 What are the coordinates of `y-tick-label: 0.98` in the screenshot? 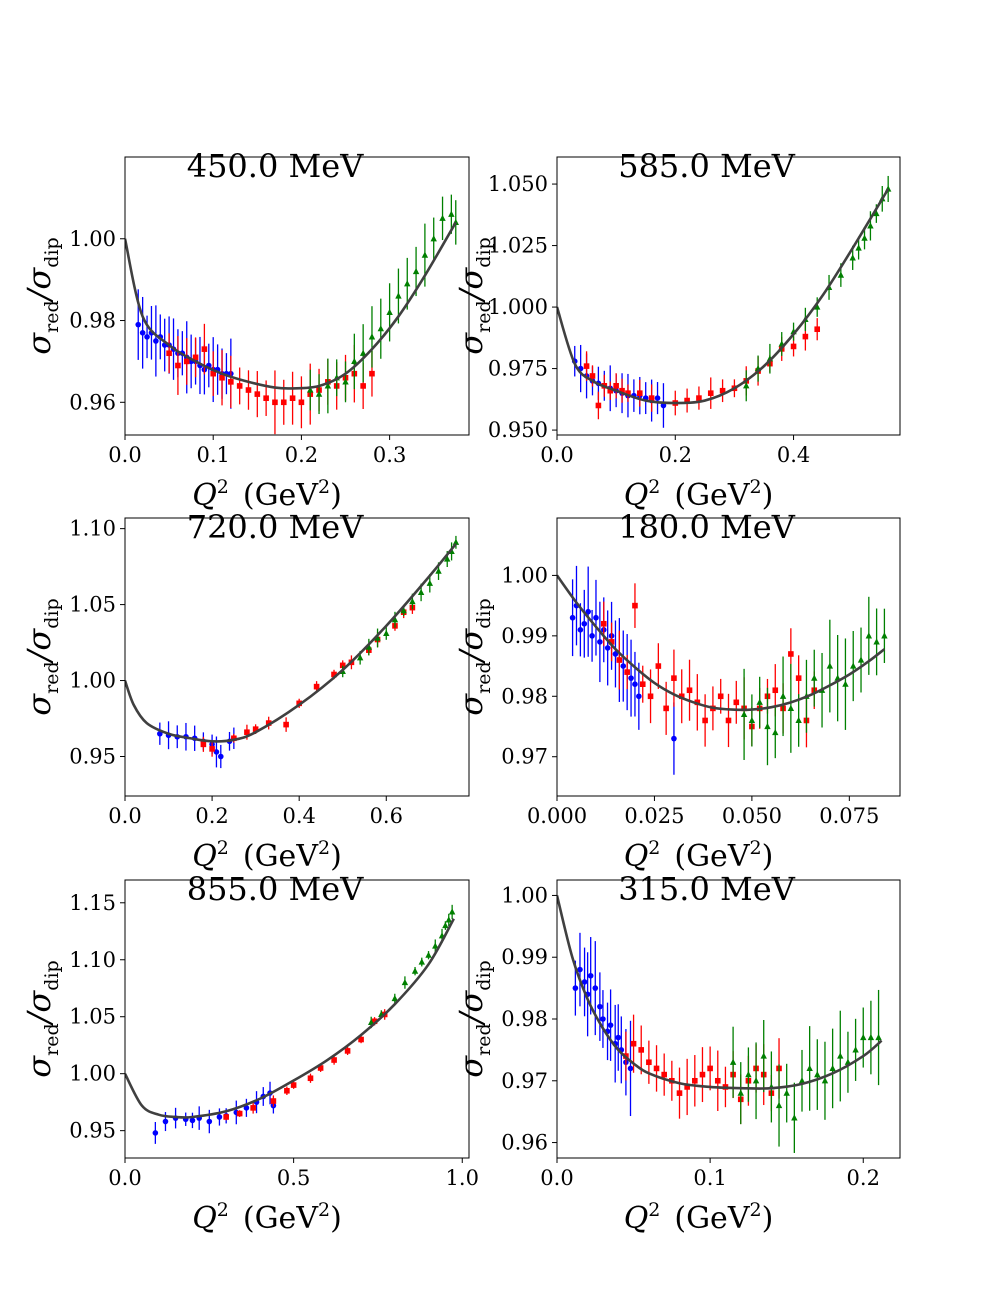 It's located at (92, 321).